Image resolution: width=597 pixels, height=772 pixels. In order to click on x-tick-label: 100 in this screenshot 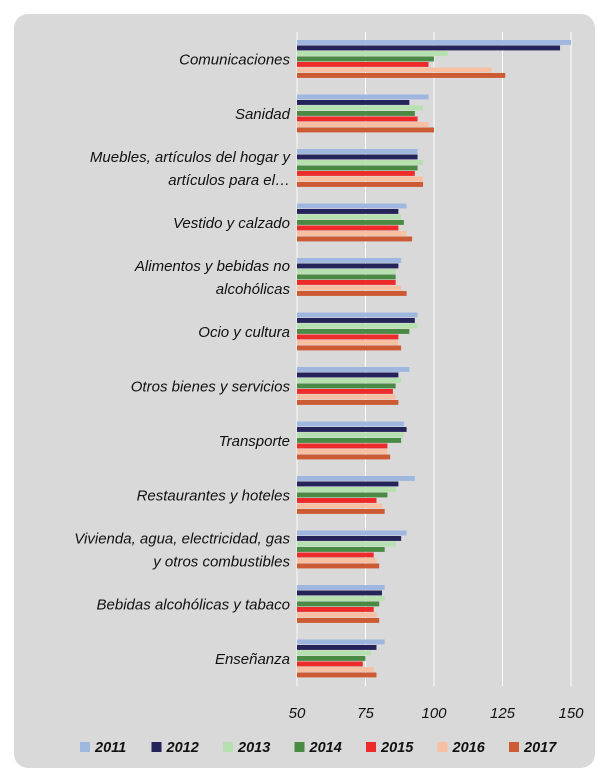, I will do `click(434, 713)`.